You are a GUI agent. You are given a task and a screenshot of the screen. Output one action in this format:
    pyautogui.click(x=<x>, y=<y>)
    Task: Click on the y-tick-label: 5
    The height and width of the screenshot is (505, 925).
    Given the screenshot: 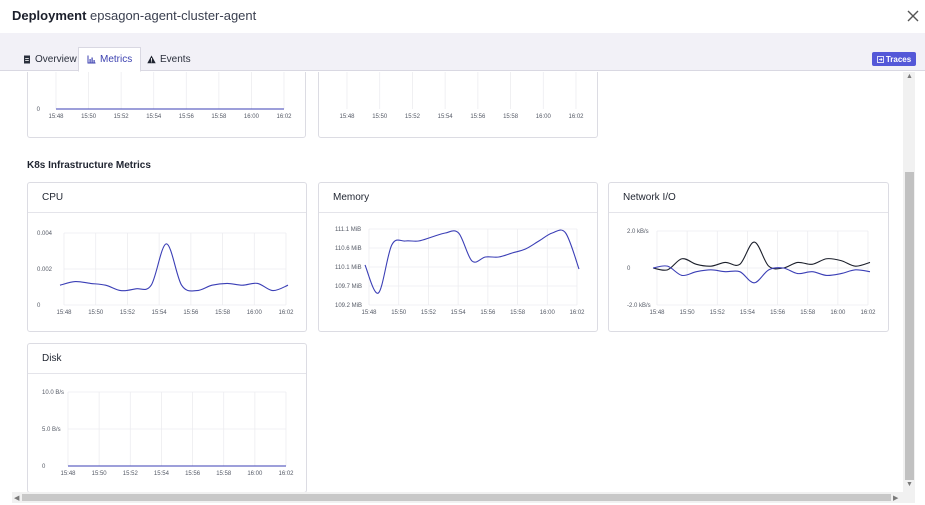 What is the action you would take?
    pyautogui.click(x=39, y=73)
    